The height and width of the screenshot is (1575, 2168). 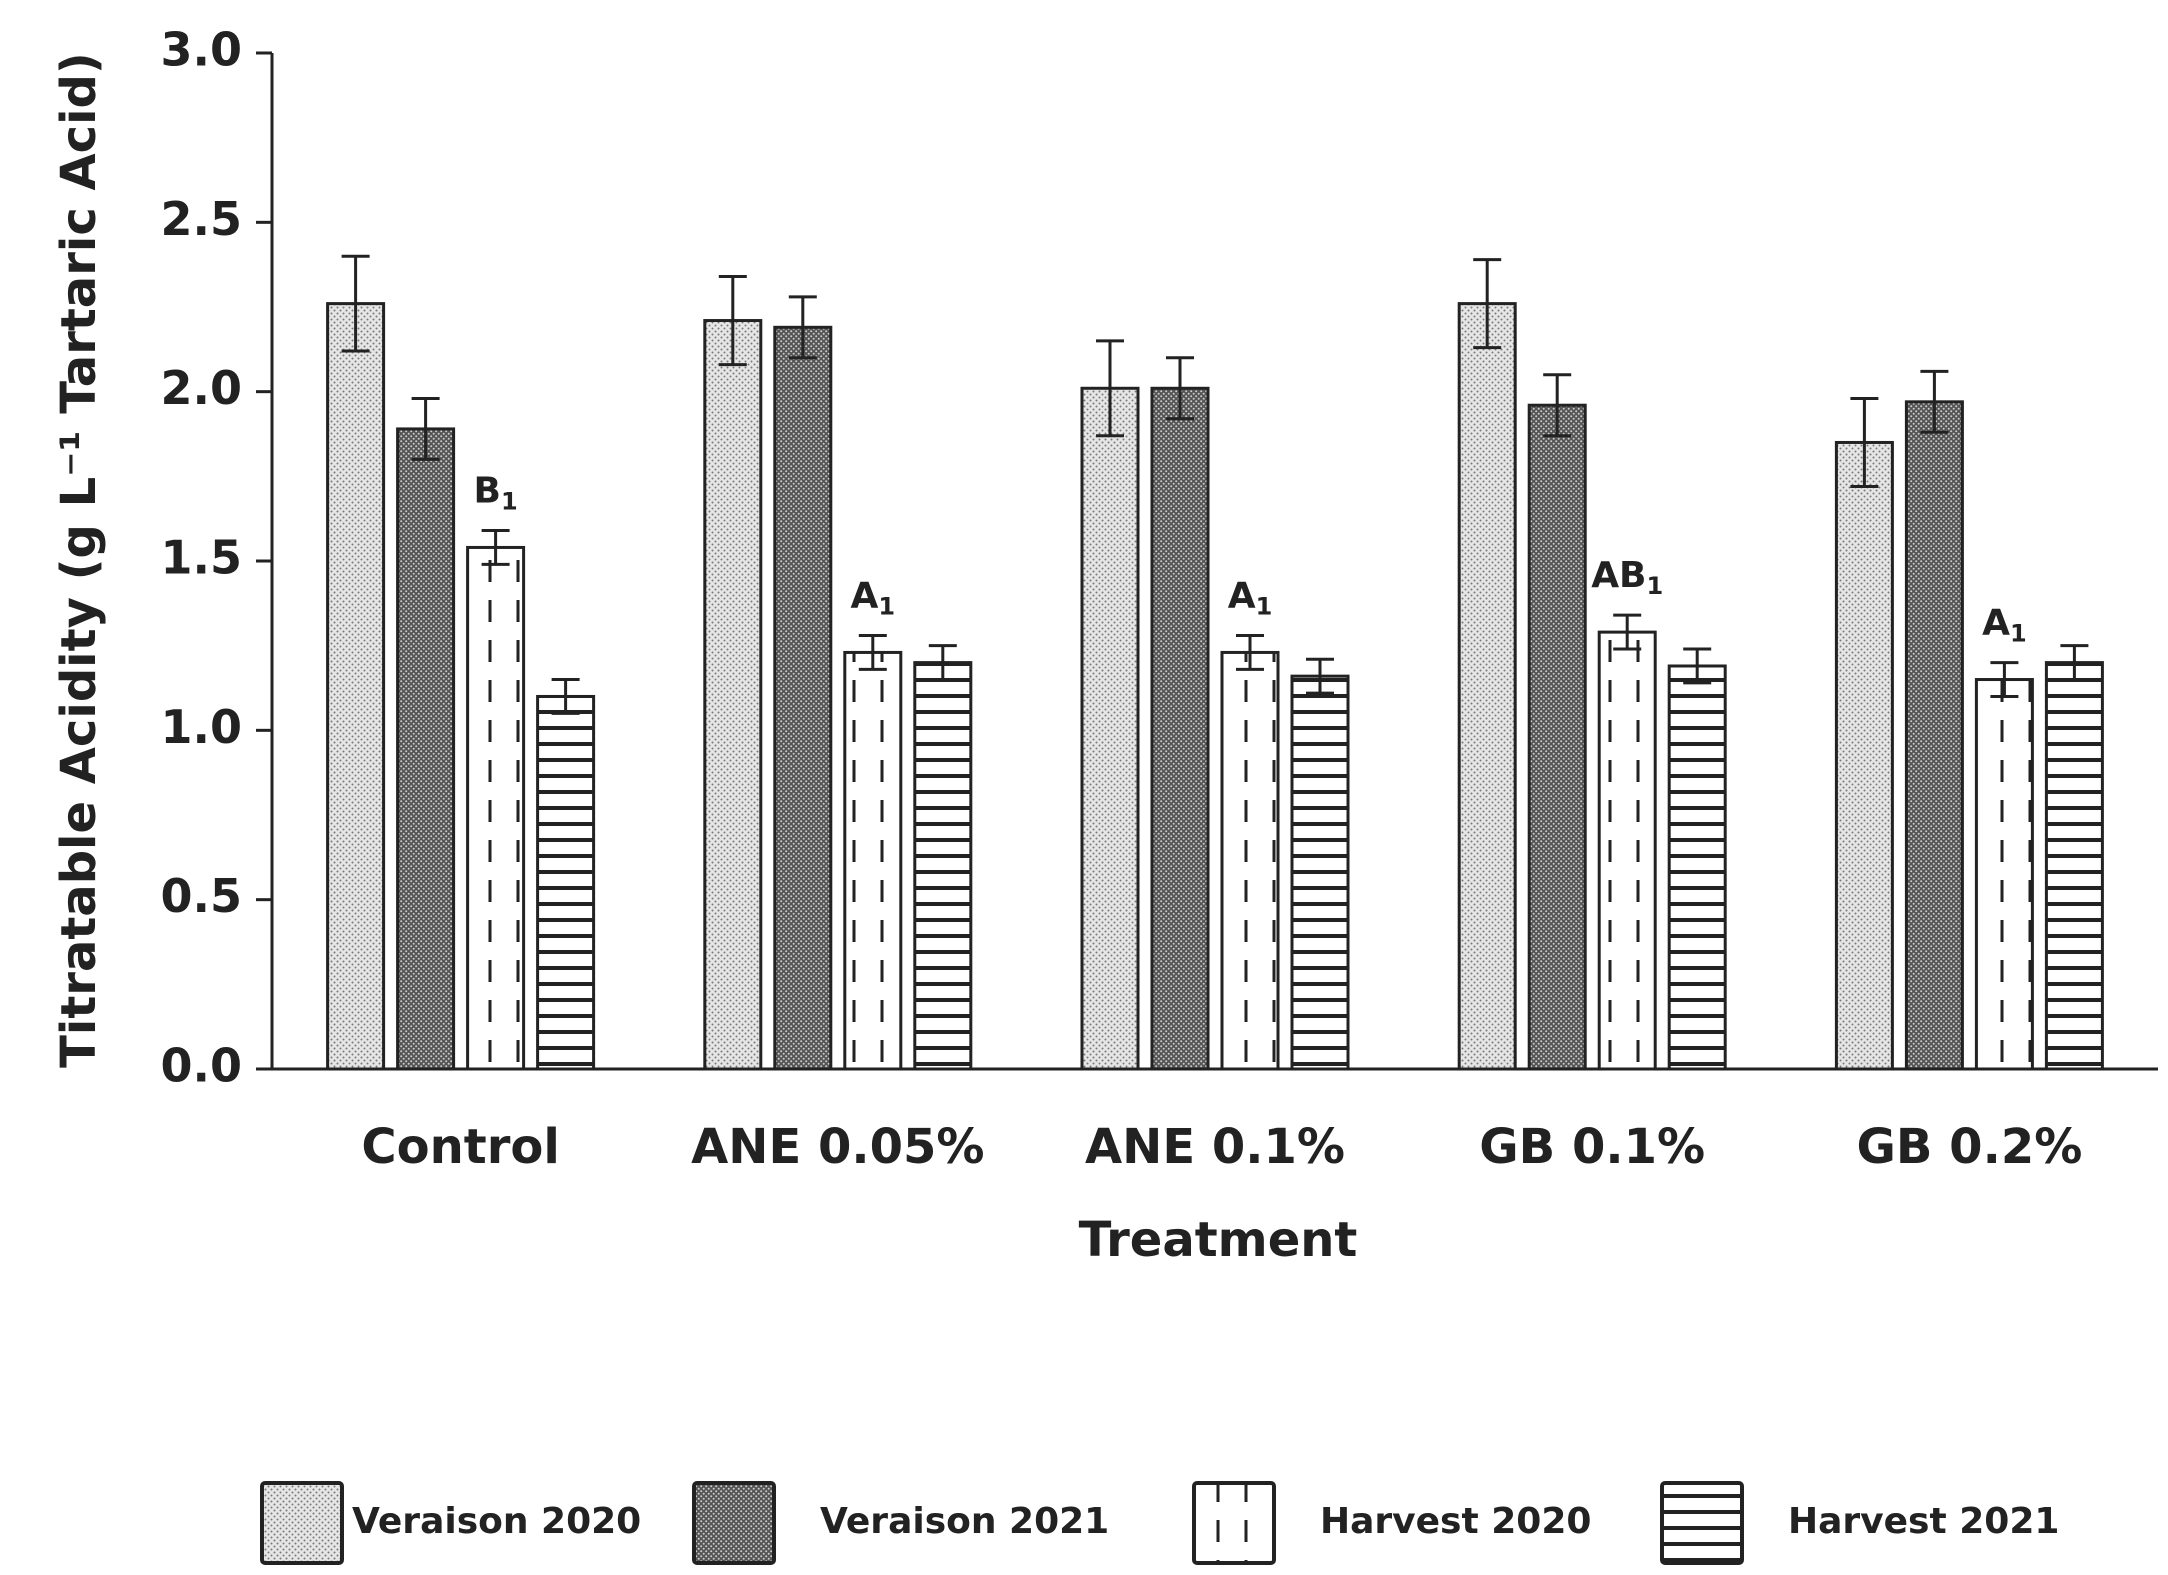 I want to click on y-tick-label: 1.0, so click(x=202, y=727).